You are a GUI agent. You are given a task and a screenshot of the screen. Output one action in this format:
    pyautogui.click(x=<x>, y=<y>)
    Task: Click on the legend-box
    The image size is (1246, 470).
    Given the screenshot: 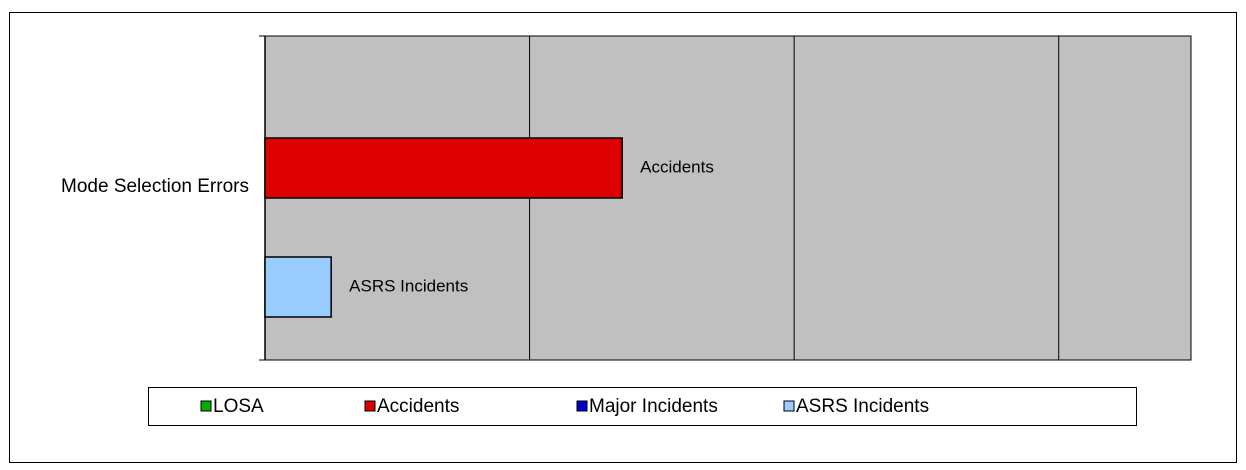 What is the action you would take?
    pyautogui.click(x=642, y=406)
    